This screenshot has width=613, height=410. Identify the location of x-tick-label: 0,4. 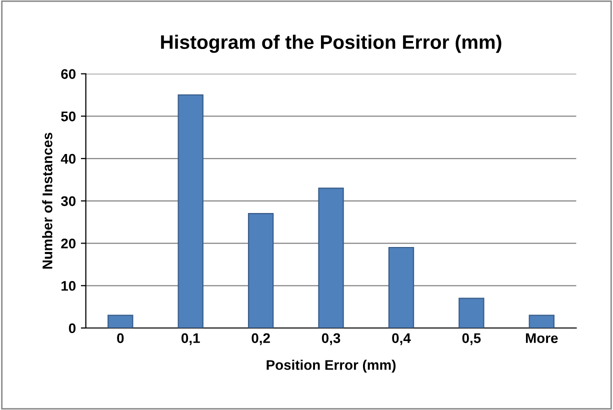
(401, 339).